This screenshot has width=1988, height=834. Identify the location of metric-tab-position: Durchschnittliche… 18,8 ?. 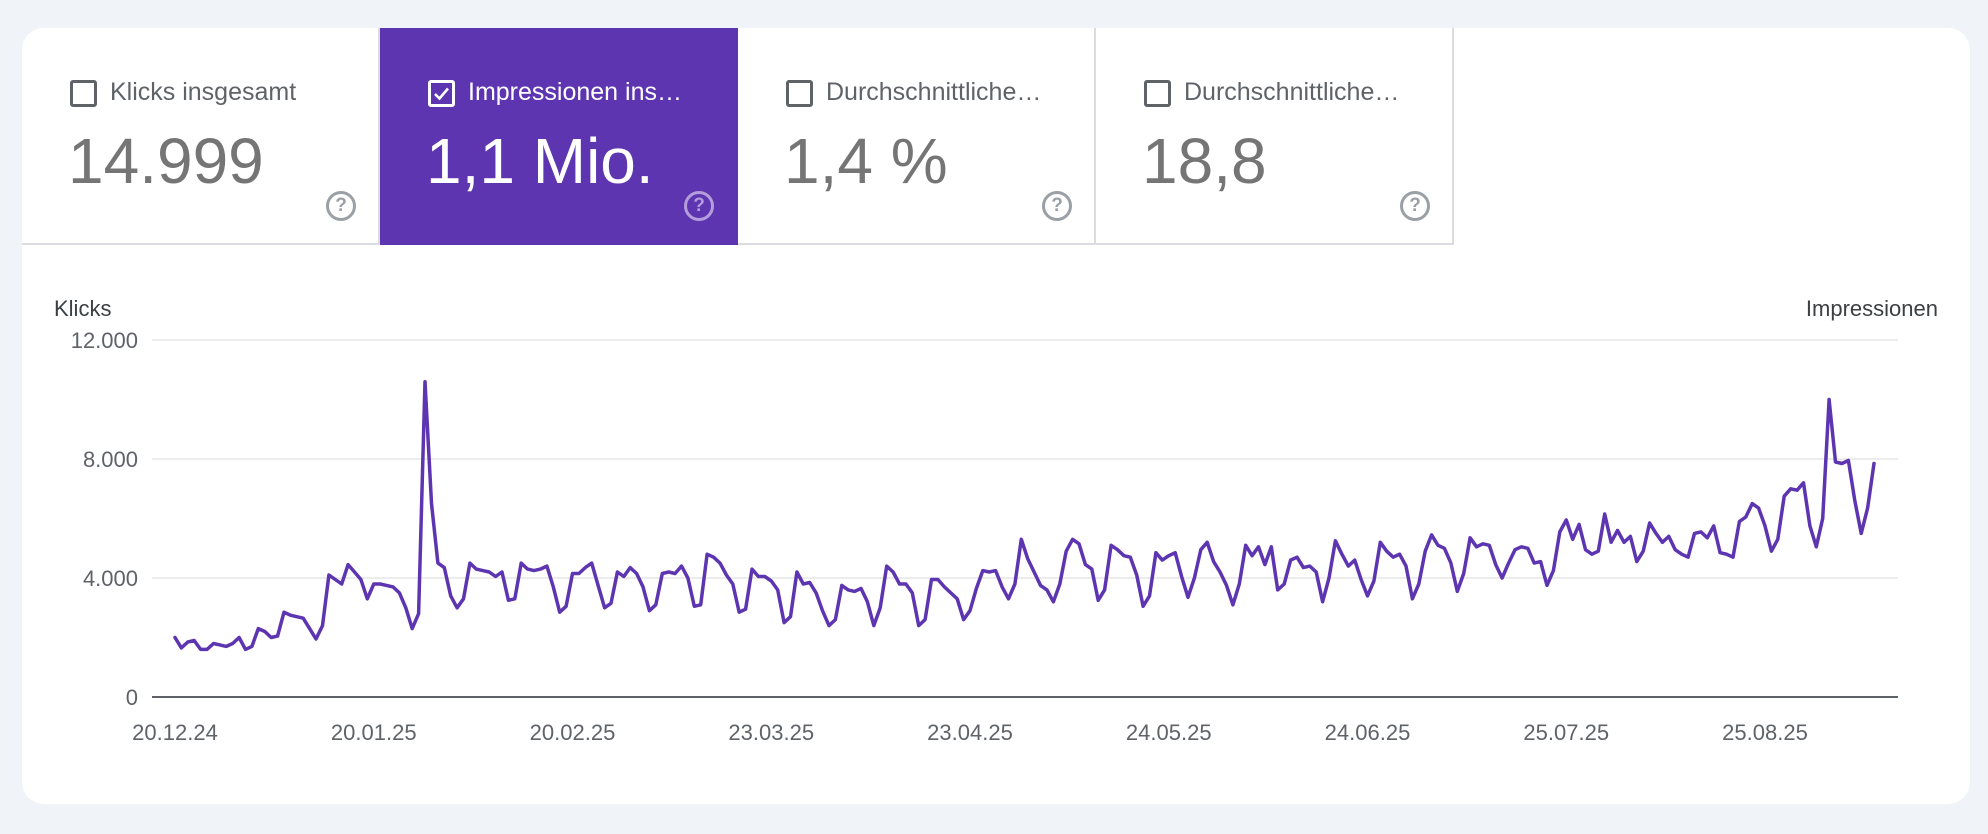
(1275, 136).